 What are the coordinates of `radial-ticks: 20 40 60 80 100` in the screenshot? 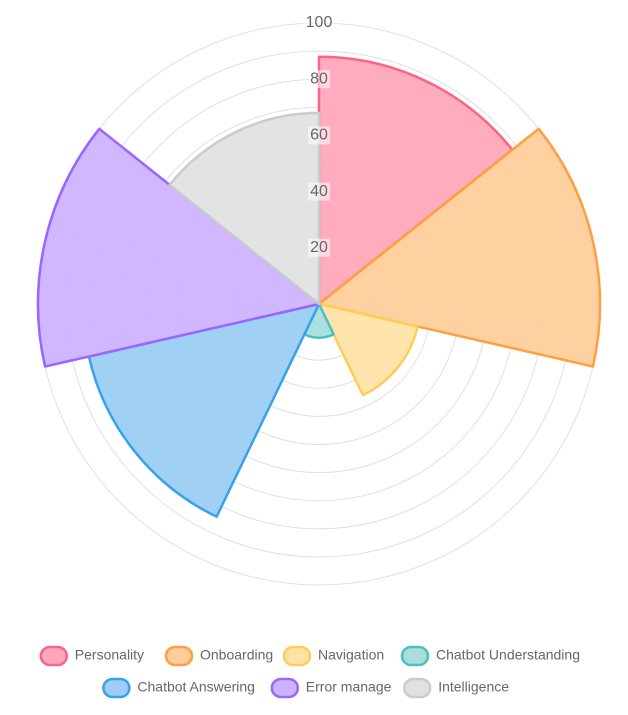 It's located at (319, 135).